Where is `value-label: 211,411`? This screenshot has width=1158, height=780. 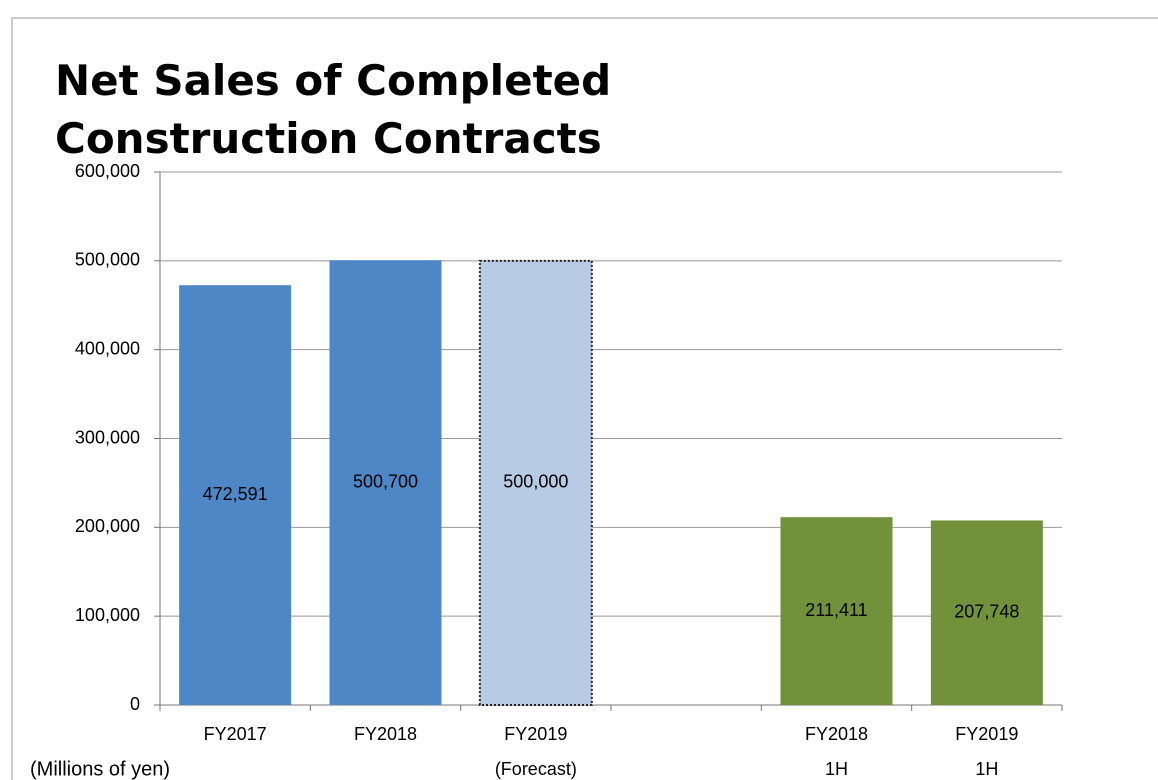 value-label: 211,411 is located at coordinates (836, 610).